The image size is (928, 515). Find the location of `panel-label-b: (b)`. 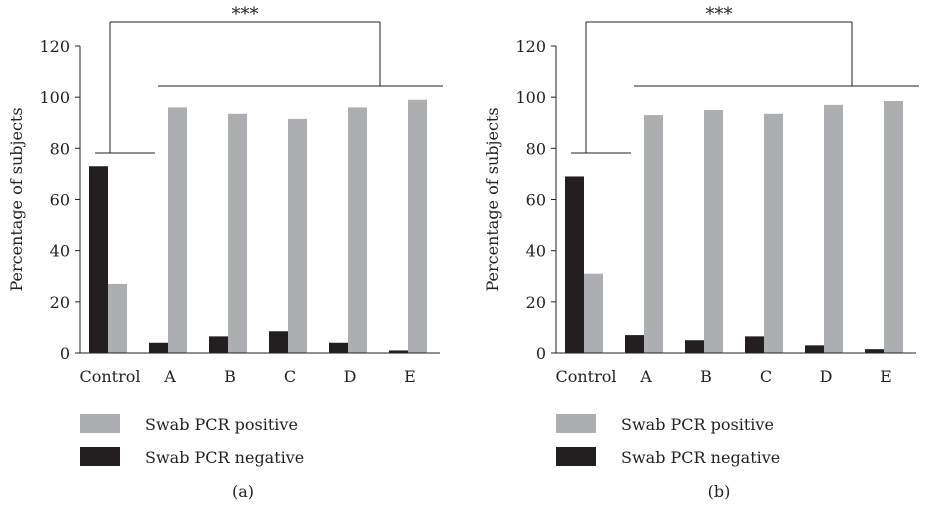

panel-label-b: (b) is located at coordinates (719, 491).